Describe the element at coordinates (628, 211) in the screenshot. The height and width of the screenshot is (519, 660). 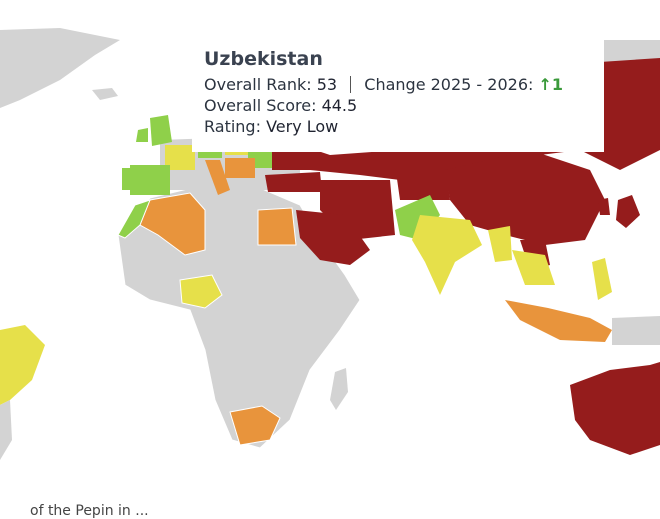
I see `country-japan` at that location.